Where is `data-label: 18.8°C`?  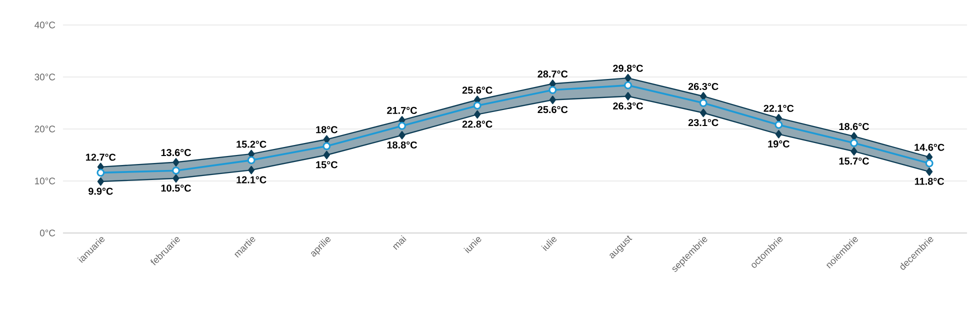 data-label: 18.8°C is located at coordinates (402, 144).